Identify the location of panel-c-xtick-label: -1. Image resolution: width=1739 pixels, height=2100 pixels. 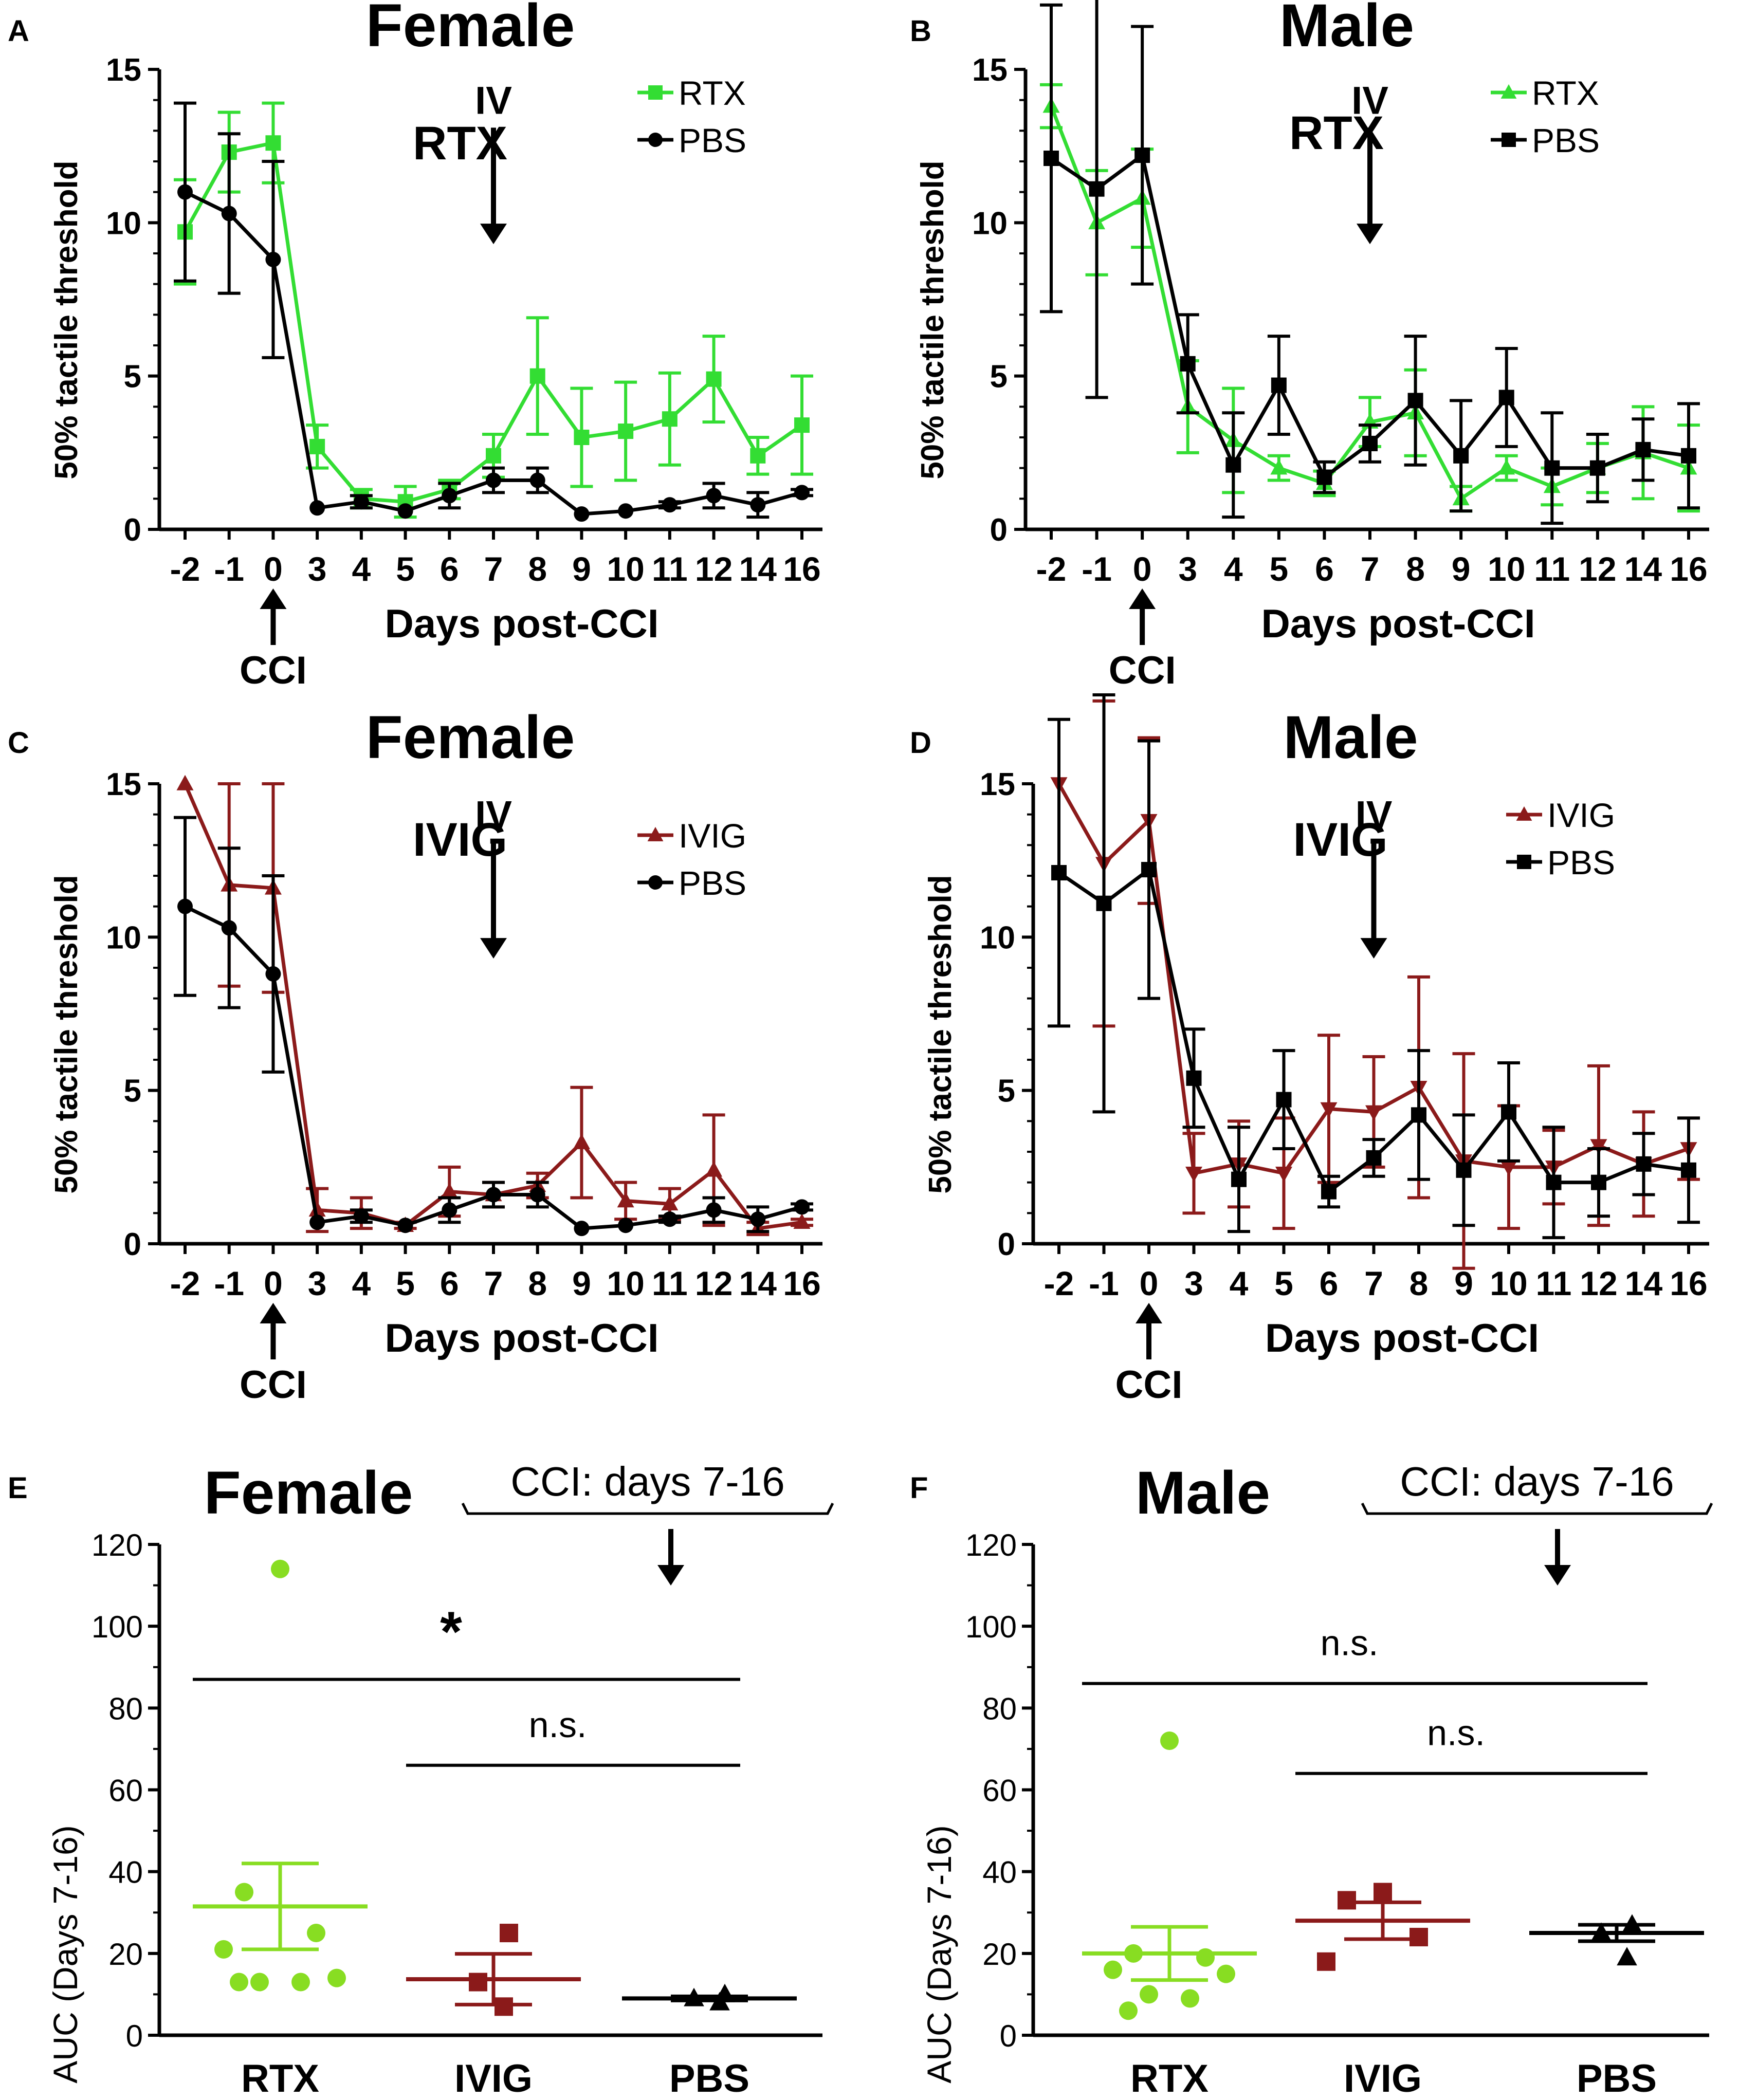
(229, 1283).